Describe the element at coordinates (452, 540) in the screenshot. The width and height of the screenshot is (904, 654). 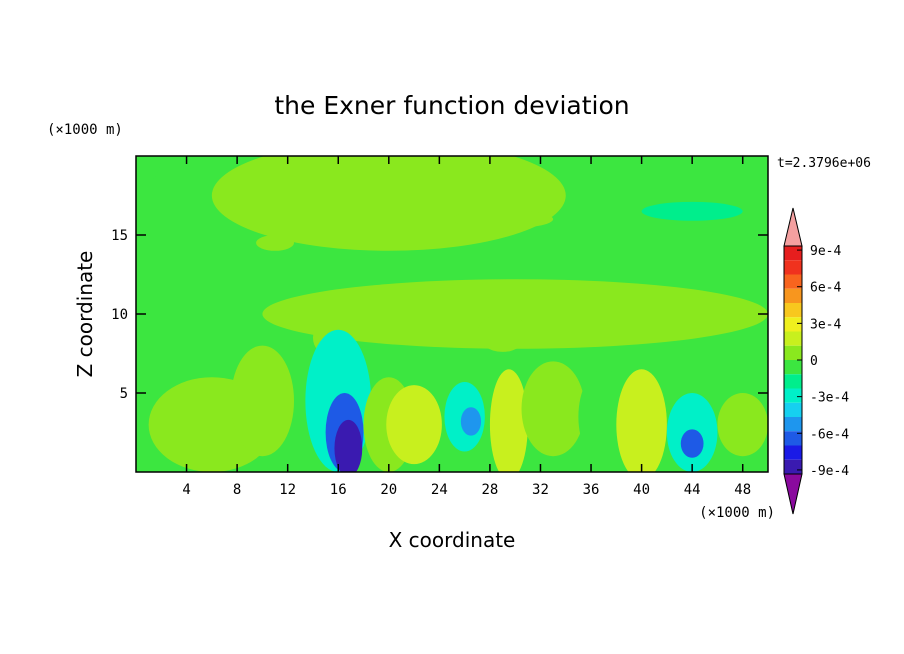
I see `x-axis-label: X coordinate` at that location.